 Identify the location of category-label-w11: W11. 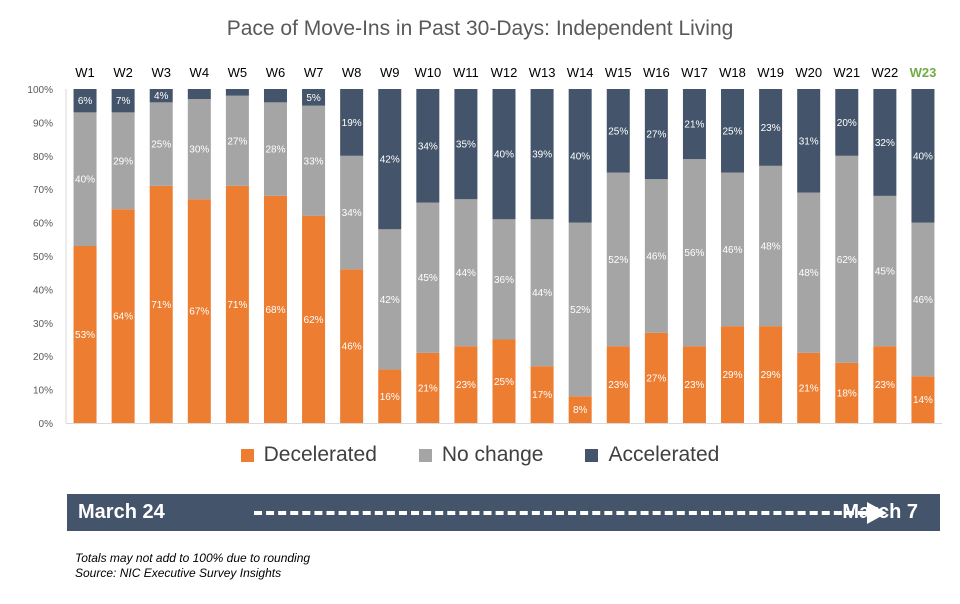
(466, 72).